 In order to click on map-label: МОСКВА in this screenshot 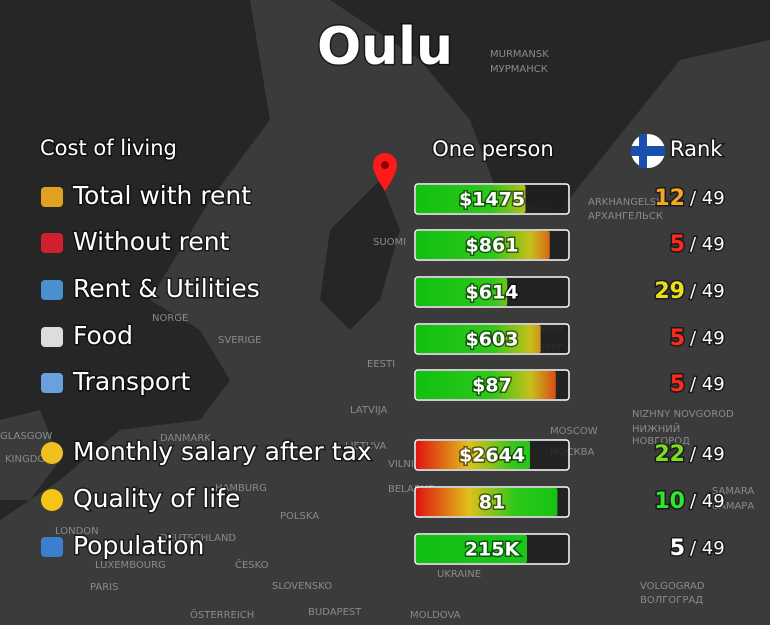, I will do `click(572, 452)`.